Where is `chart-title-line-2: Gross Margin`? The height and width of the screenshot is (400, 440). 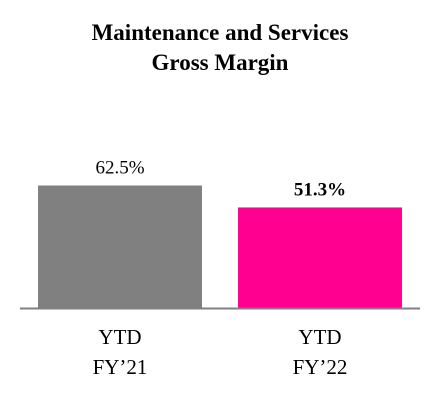 chart-title-line-2: Gross Margin is located at coordinates (220, 62).